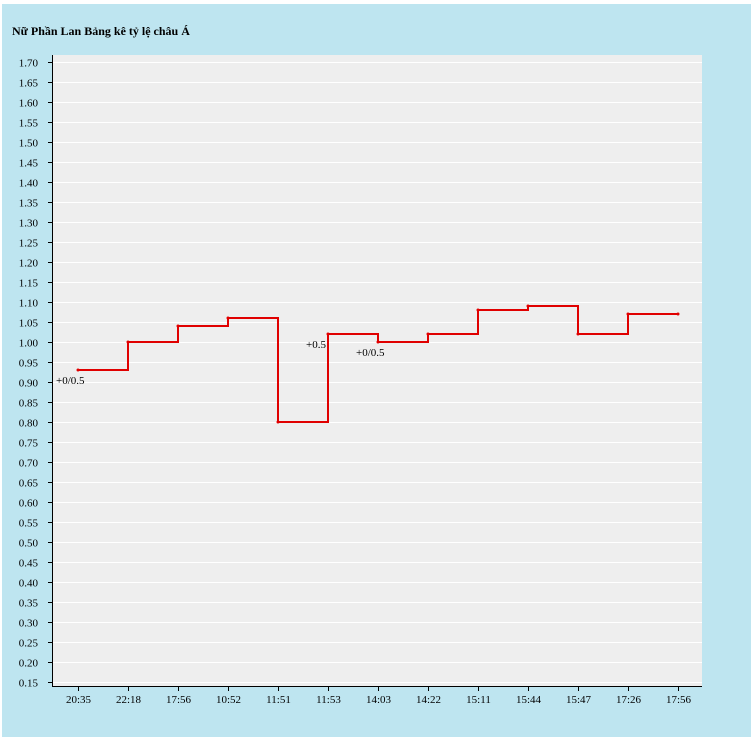  What do you see at coordinates (29, 144) in the screenshot?
I see `y-tick-label: 1.50` at bounding box center [29, 144].